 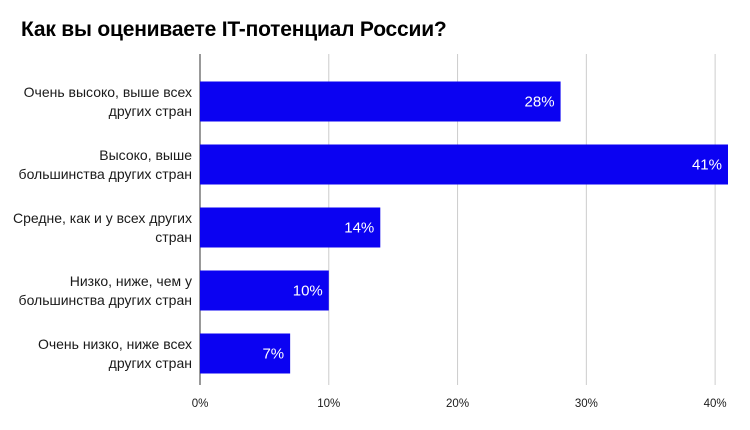 I want to click on category-label: Очень низко, ниже всех, so click(x=115, y=344).